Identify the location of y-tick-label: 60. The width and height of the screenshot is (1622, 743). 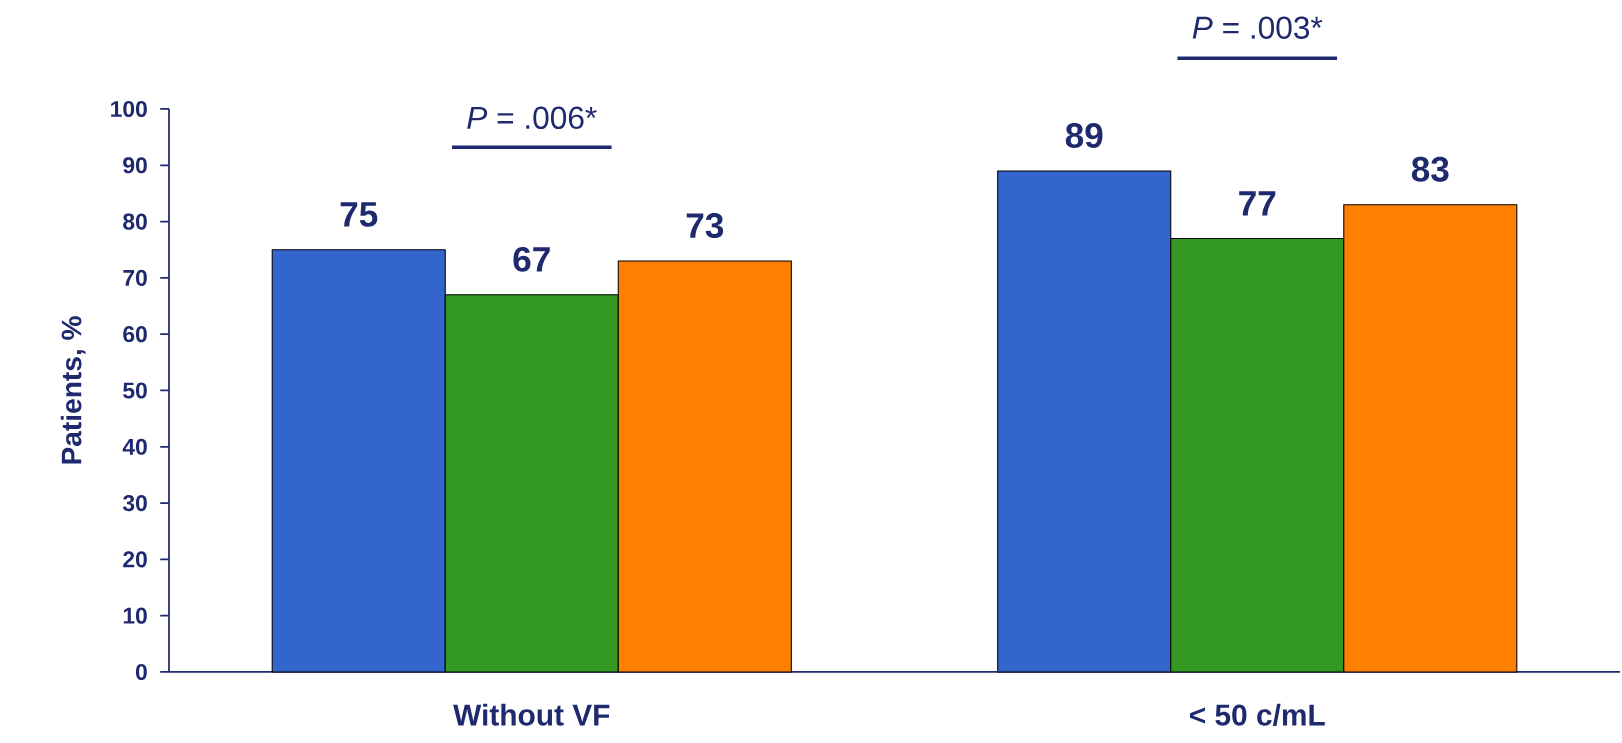
(135, 334).